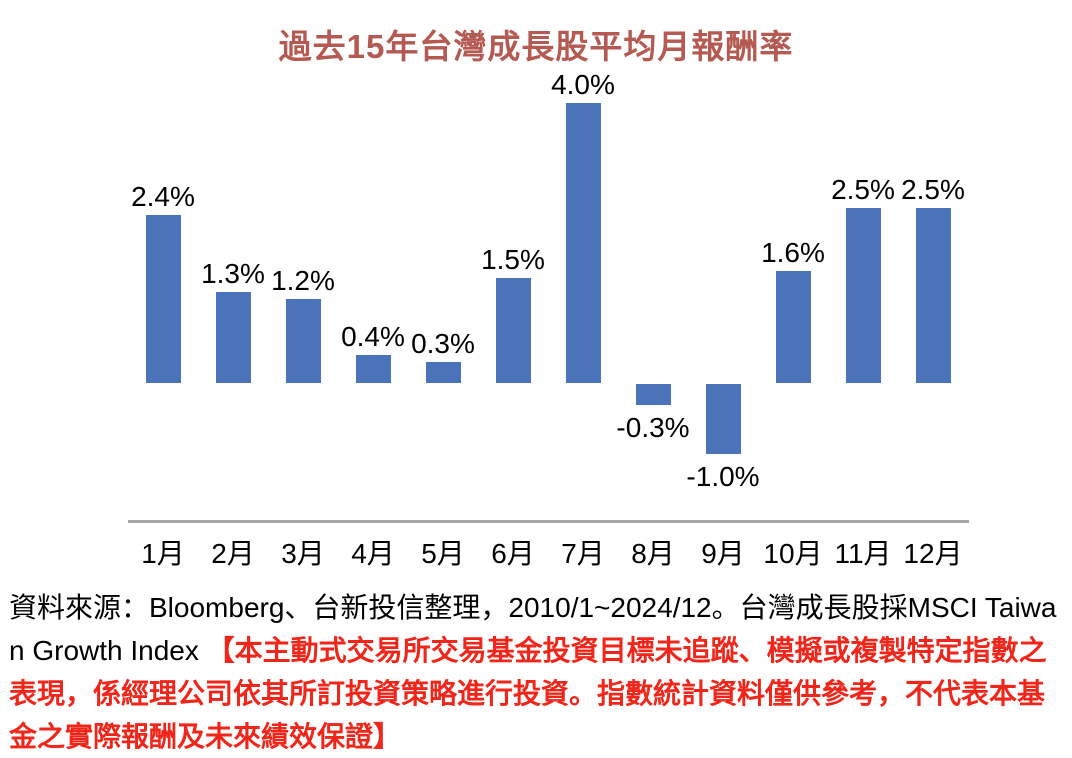  What do you see at coordinates (513, 553) in the screenshot?
I see `x-tick-6月: 6月` at bounding box center [513, 553].